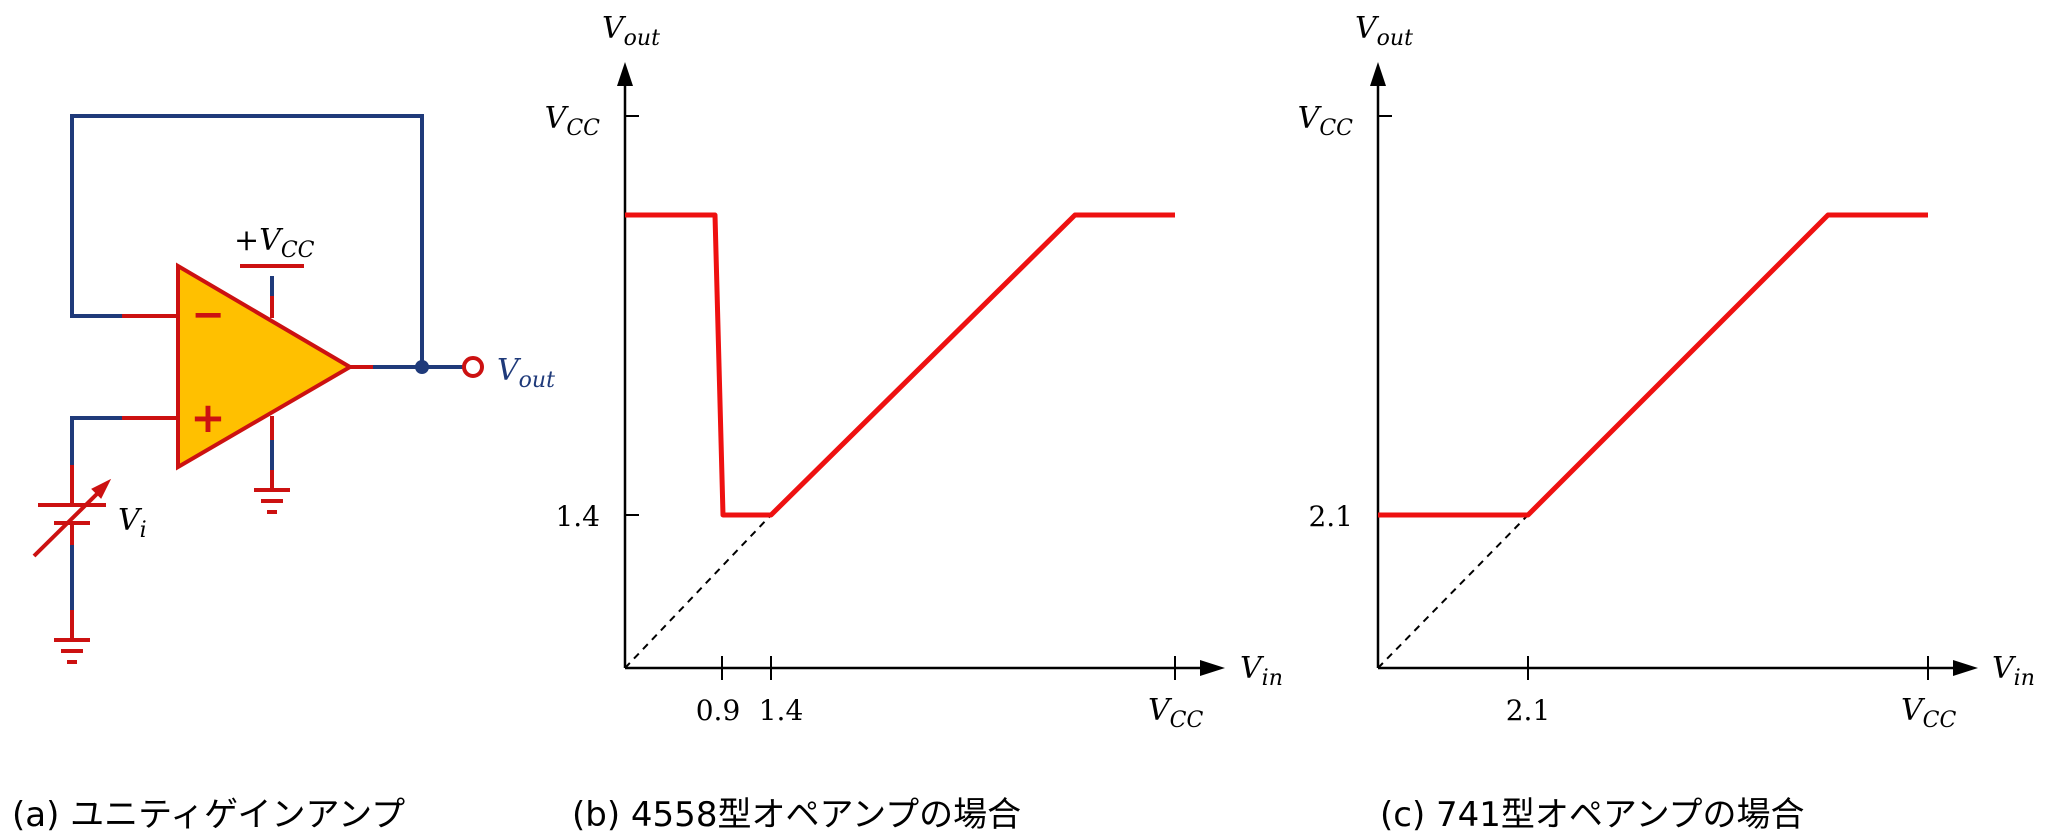 This screenshot has height=837, width=2062. I want to click on output-label: Vout, so click(526, 373).